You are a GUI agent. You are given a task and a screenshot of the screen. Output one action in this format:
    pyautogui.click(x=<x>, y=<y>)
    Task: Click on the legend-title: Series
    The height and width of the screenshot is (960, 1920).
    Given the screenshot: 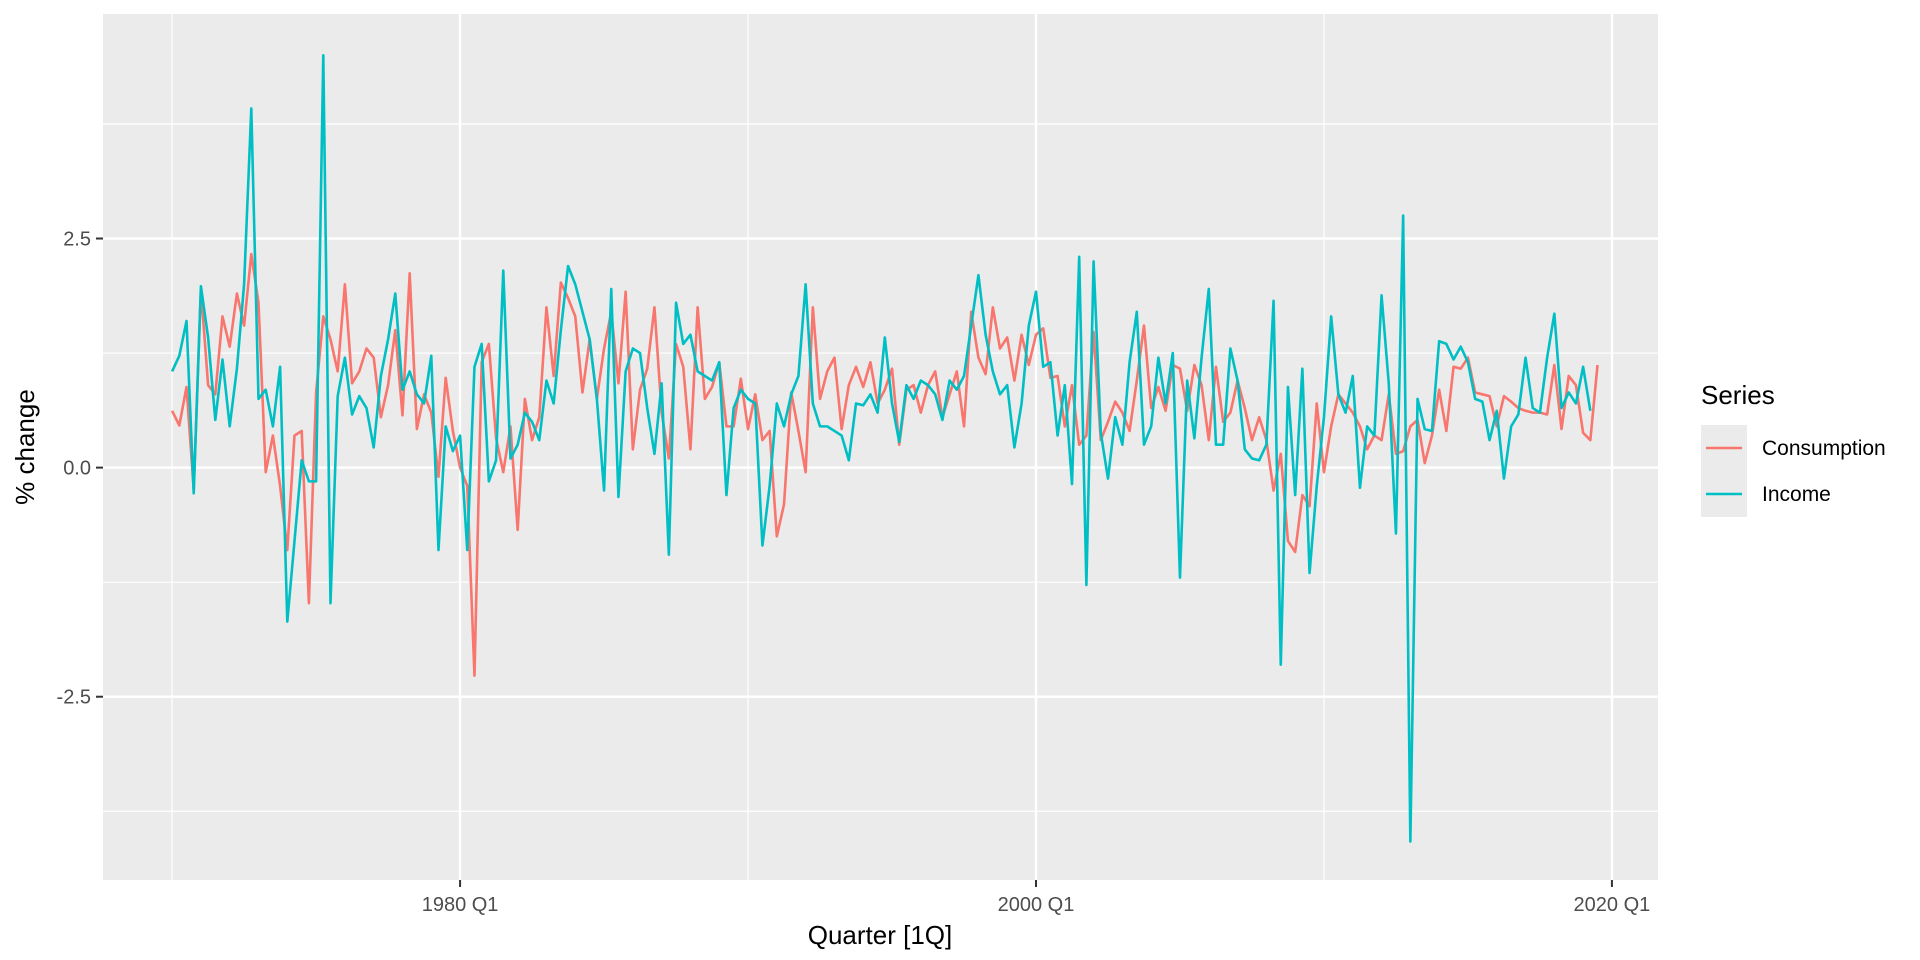 What is the action you would take?
    pyautogui.click(x=1738, y=395)
    